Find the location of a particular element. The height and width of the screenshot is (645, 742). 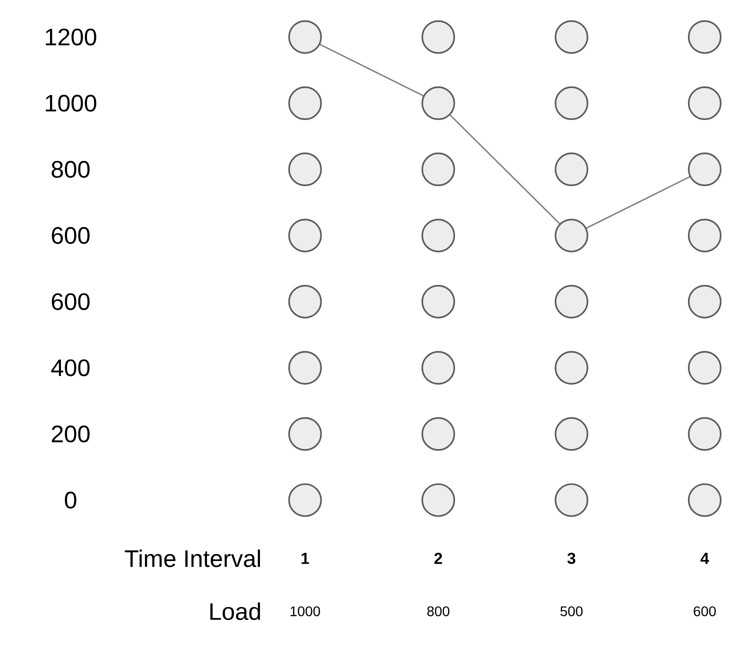

text: Load is located at coordinates (235, 611).